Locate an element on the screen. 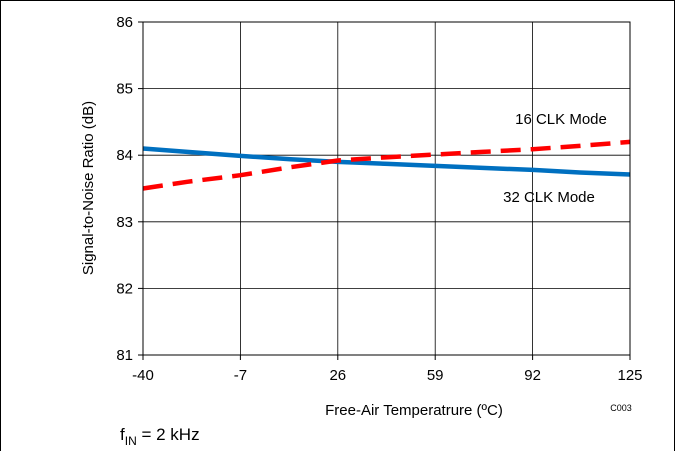 This screenshot has width=675, height=451. x-tick-label: 26 is located at coordinates (337, 375).